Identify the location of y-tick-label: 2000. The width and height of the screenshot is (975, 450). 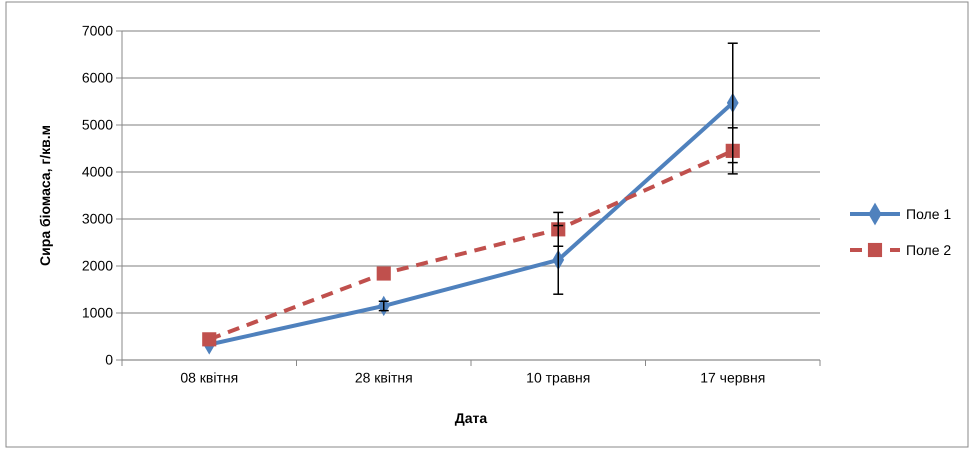
(98, 265).